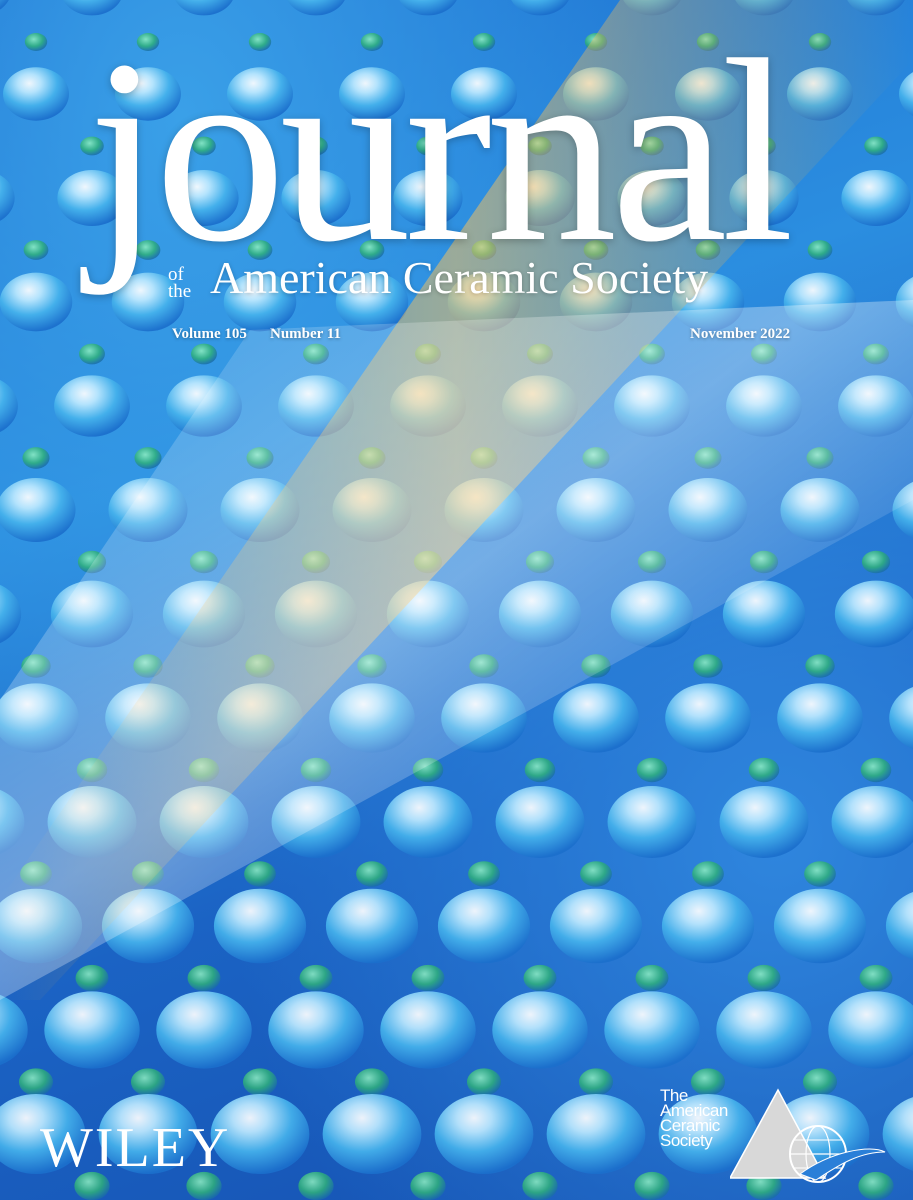 The width and height of the screenshot is (913, 1200). What do you see at coordinates (686, 1140) in the screenshot?
I see `acers-line-4: Society` at bounding box center [686, 1140].